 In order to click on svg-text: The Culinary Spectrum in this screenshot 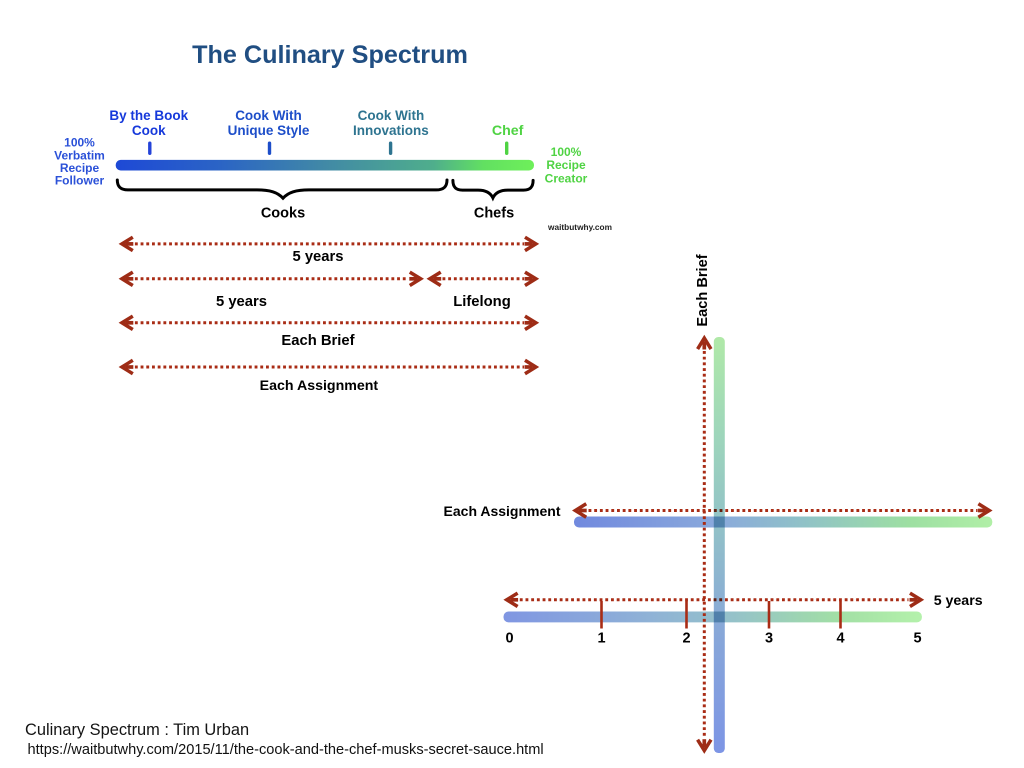, I will do `click(330, 55)`.